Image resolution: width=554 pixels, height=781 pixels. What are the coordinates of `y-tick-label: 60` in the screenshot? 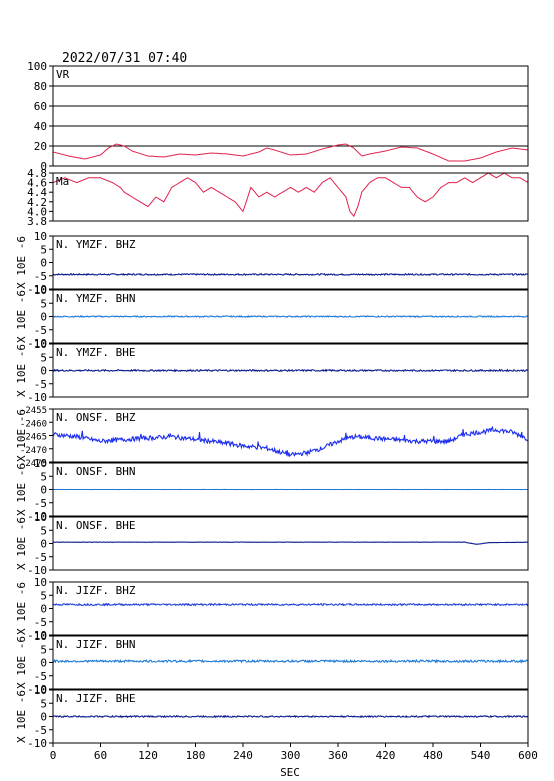 It's located at (40, 106).